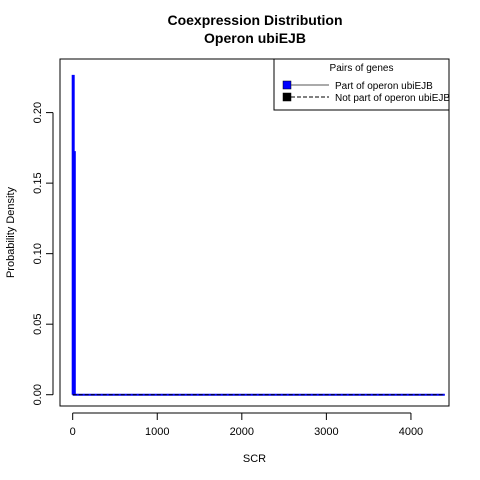 This screenshot has height=480, width=480. What do you see at coordinates (38, 182) in the screenshot?
I see `y-tick-label: 0.15` at bounding box center [38, 182].